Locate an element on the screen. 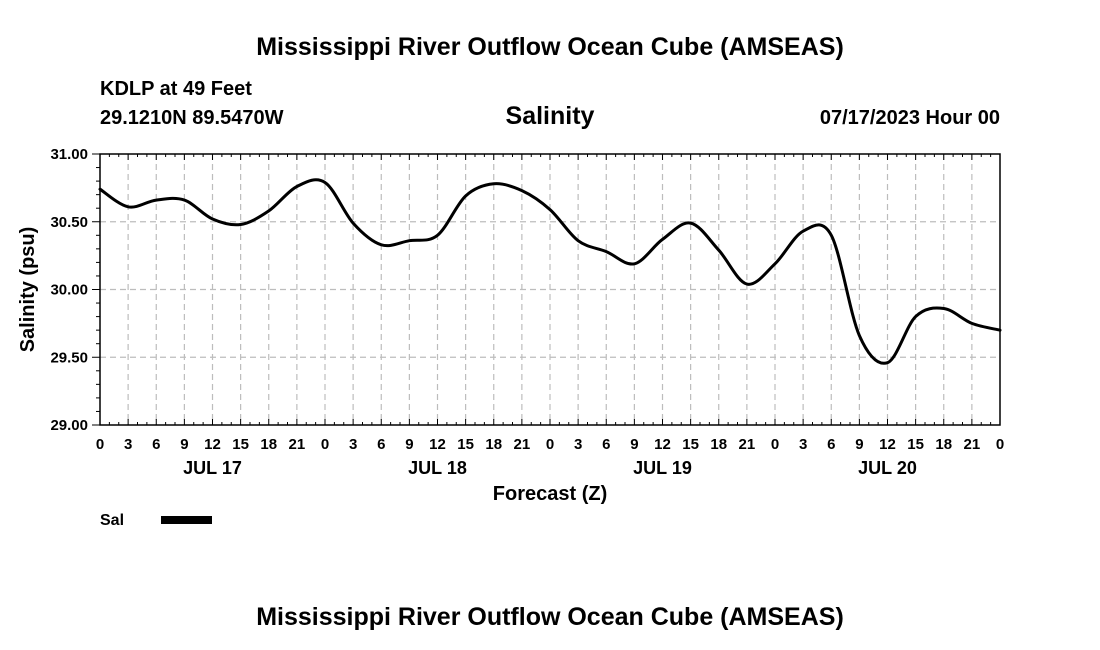 The width and height of the screenshot is (1100, 650). station-label: KDLP at 49 Feet is located at coordinates (176, 89).